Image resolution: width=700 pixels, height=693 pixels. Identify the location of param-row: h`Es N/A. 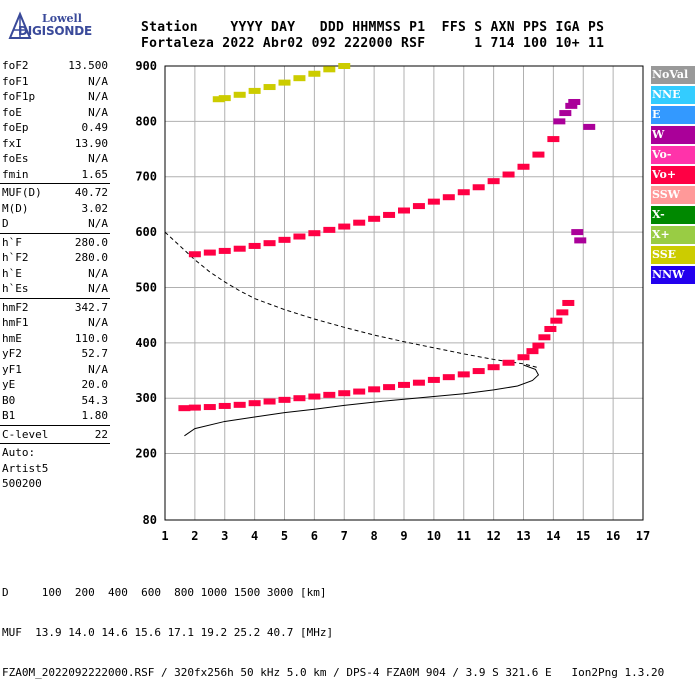
(55, 289).